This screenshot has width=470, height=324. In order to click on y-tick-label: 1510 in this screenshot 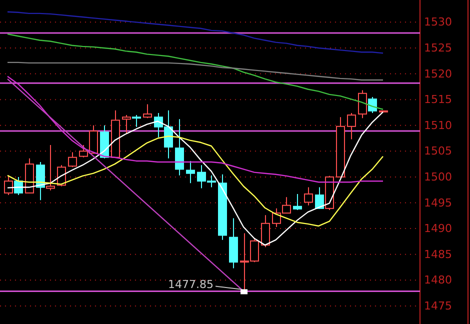, I will do `click(438, 125)`.